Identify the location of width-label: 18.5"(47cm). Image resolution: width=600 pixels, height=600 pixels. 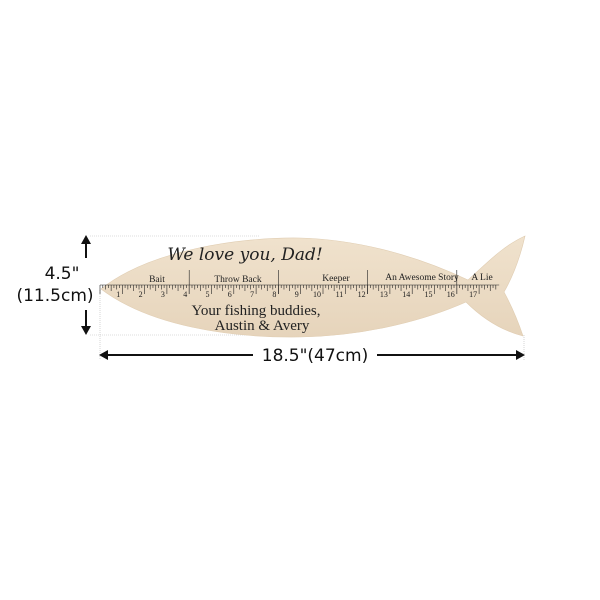
(315, 356).